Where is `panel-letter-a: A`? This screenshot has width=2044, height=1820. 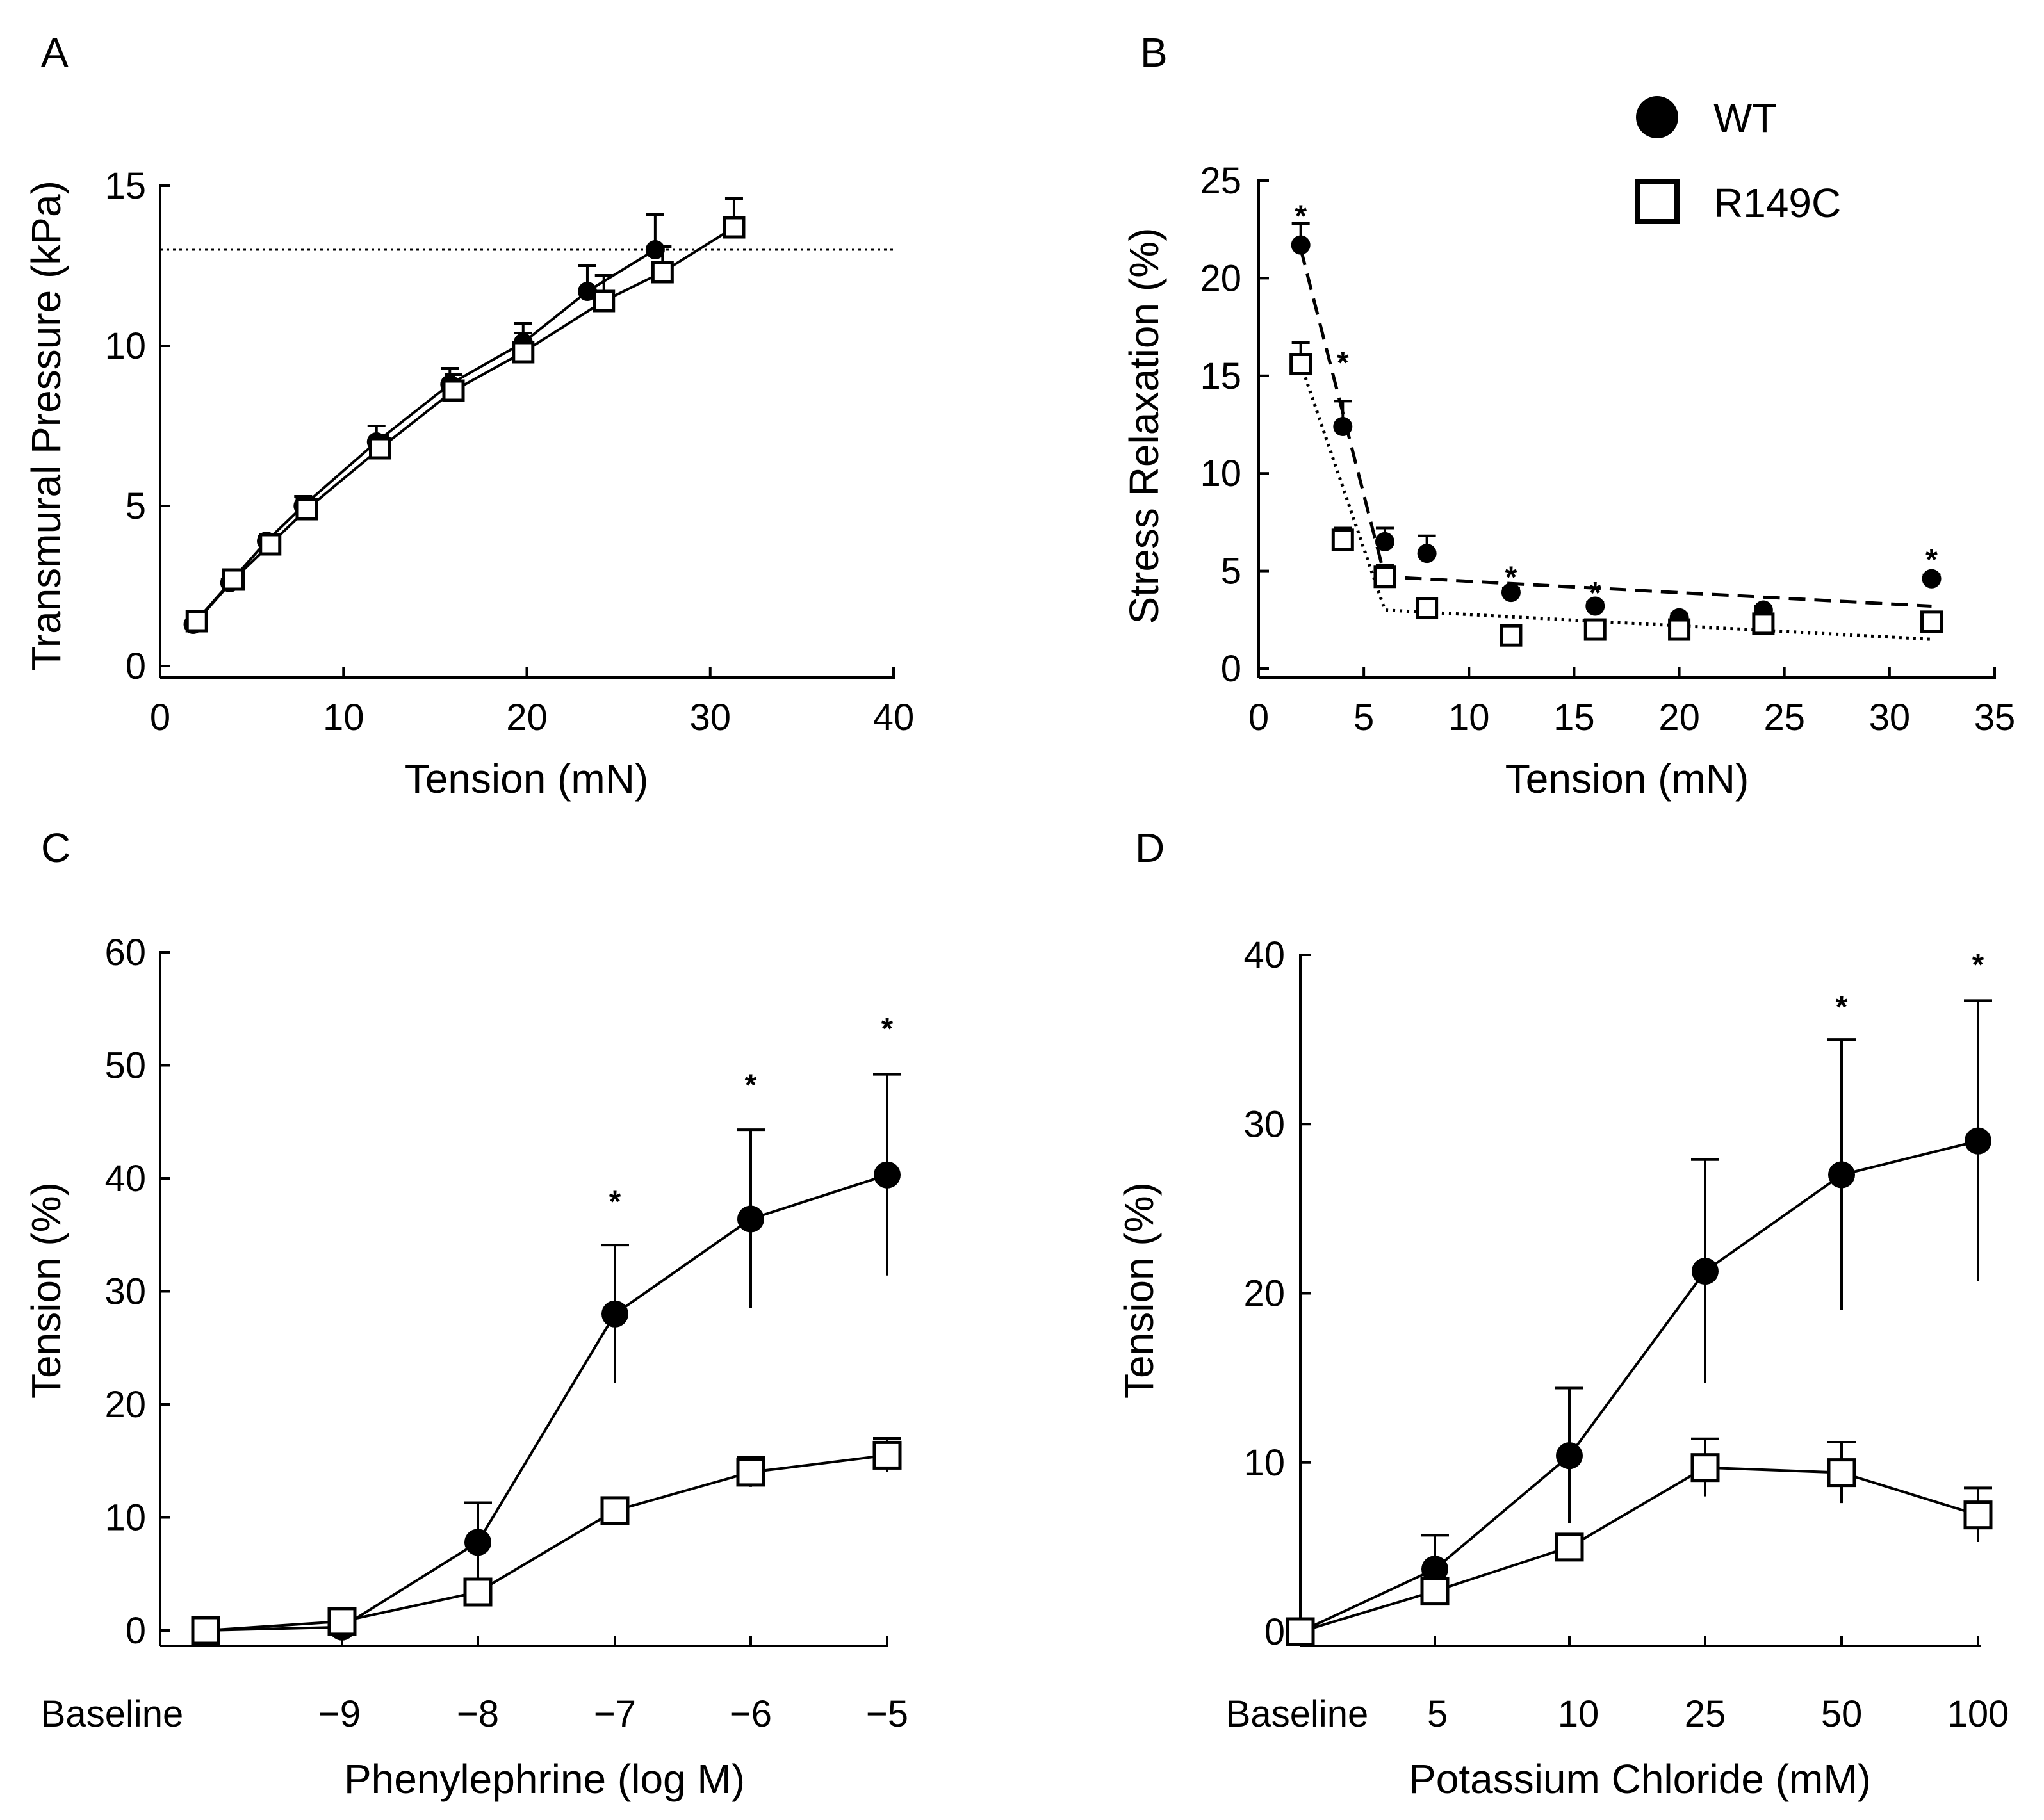 panel-letter-a: A is located at coordinates (55, 52).